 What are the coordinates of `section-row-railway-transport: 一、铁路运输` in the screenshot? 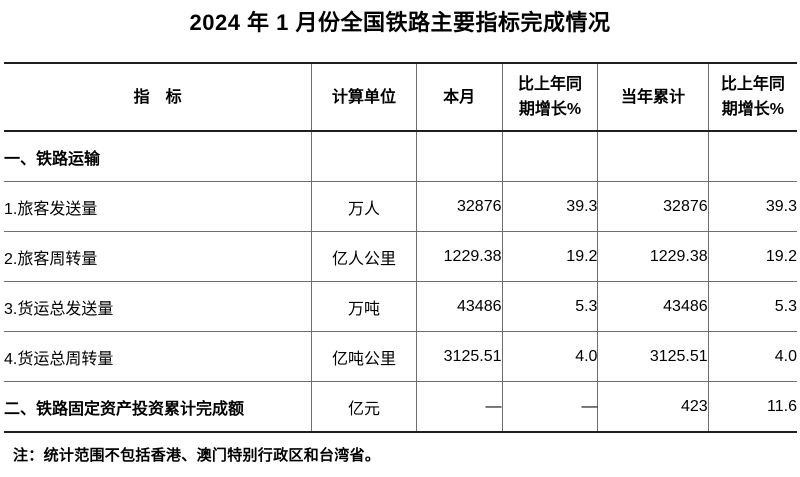 It's located at (400, 156).